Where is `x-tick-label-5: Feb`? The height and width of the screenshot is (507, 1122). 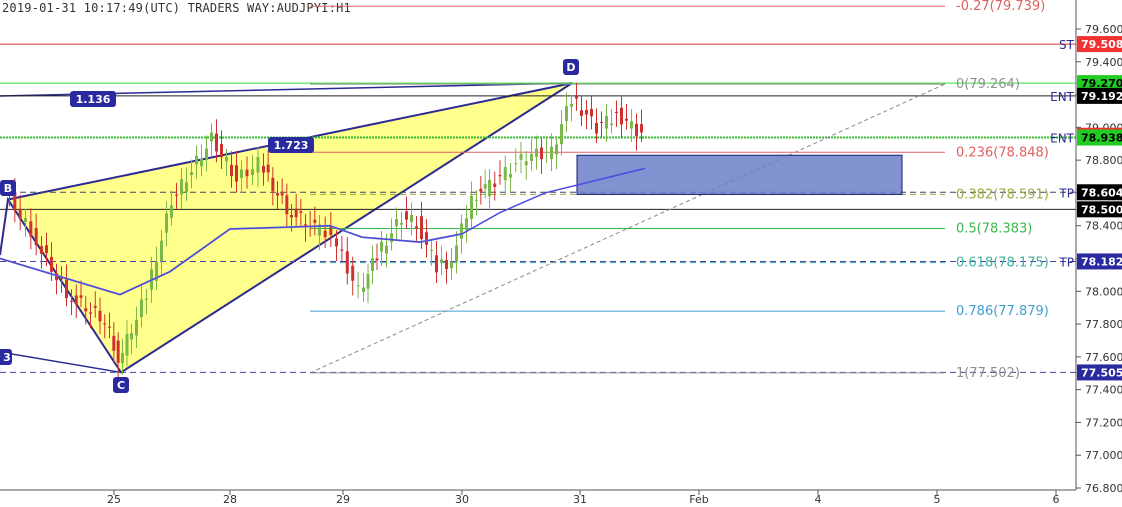 x-tick-label-5: Feb is located at coordinates (698, 499).